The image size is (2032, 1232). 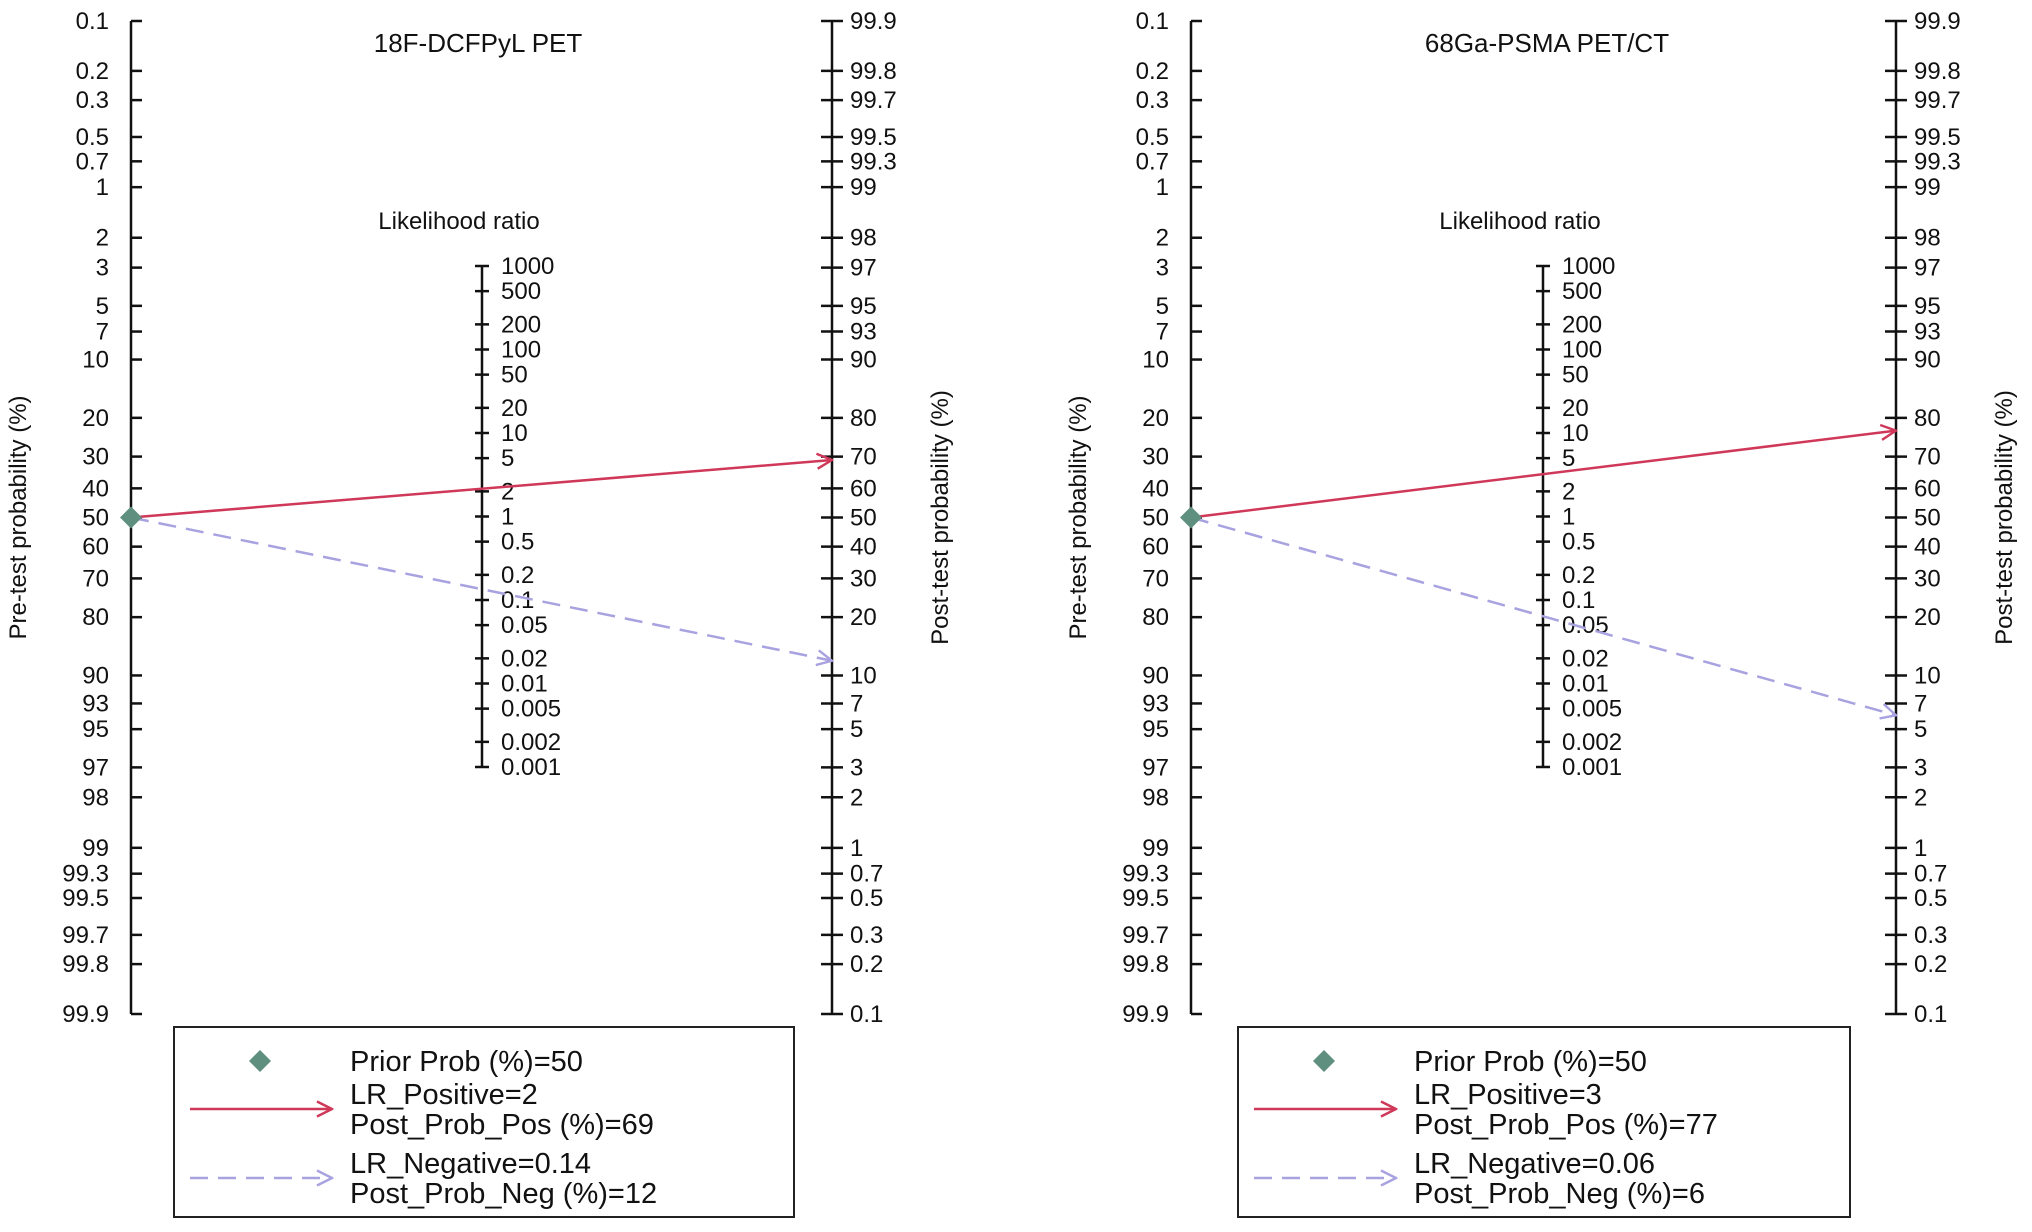 I want to click on pre-test-tick-label: 50, so click(x=1155, y=518).